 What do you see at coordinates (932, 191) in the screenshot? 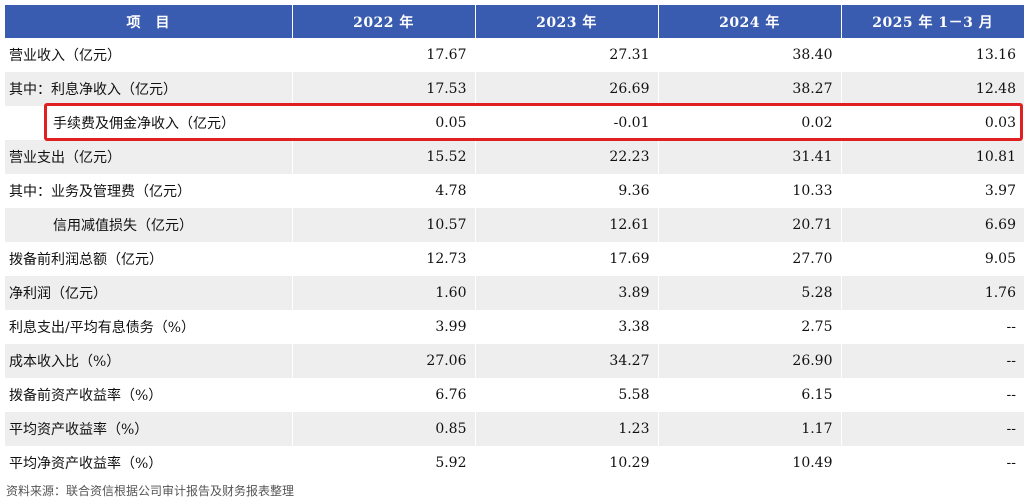
I see `cell-value: 3.97` at bounding box center [932, 191].